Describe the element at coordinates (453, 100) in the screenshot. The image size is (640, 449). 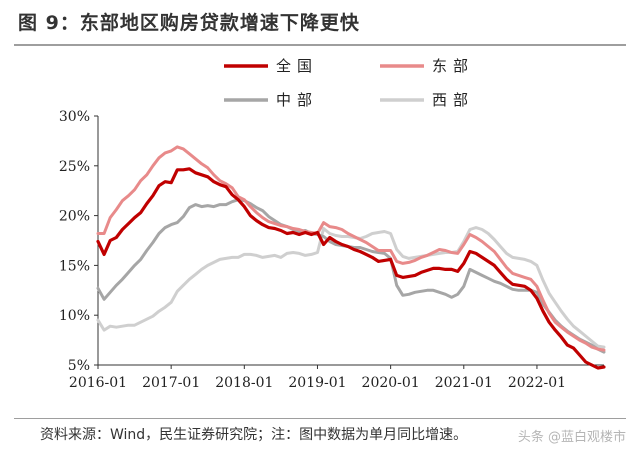
I see `legend-label-west: 西部` at that location.